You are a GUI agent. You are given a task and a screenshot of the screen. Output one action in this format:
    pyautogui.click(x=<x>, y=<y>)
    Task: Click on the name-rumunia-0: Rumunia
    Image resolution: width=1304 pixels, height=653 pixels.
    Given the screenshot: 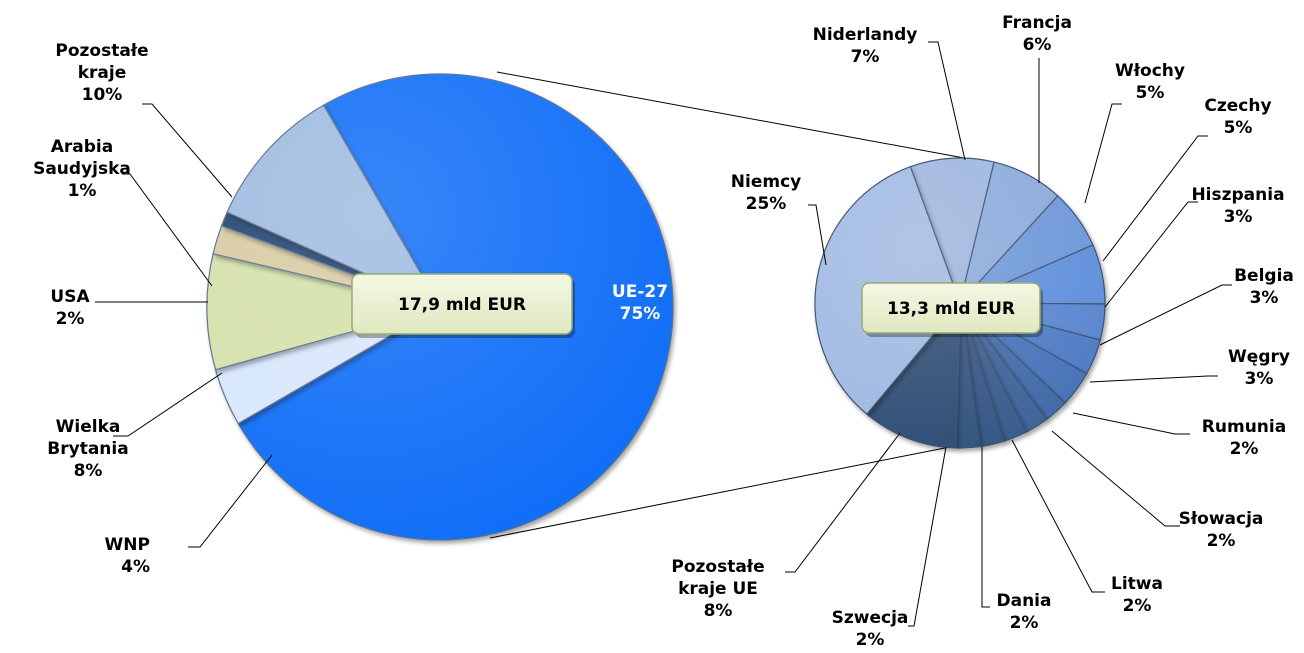 What is the action you would take?
    pyautogui.click(x=1244, y=427)
    